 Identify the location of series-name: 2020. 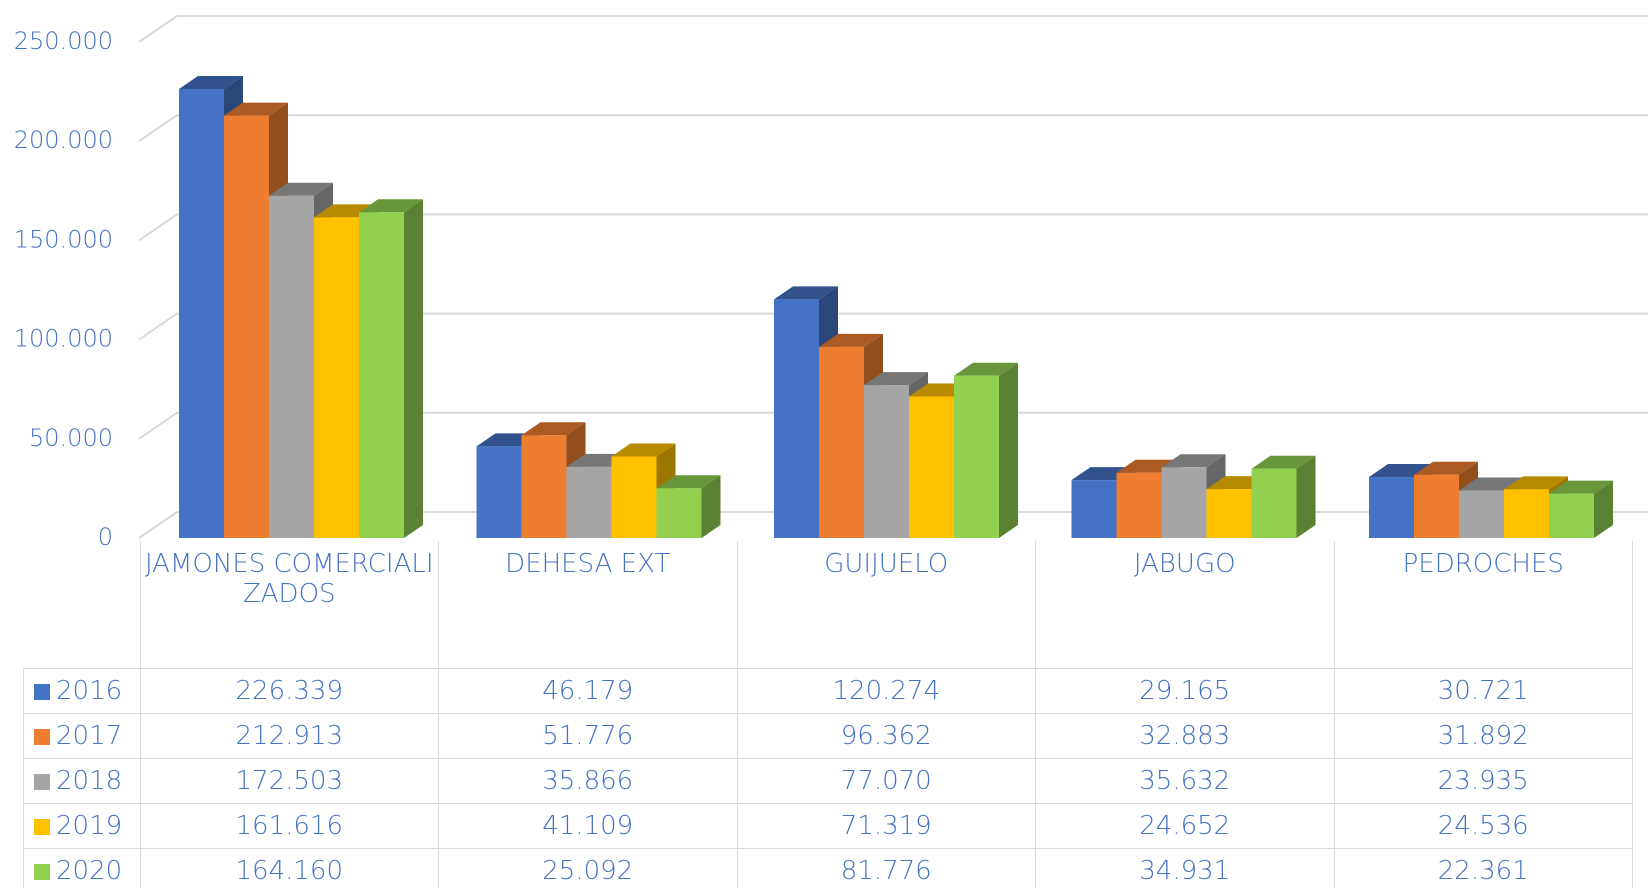
(89, 871).